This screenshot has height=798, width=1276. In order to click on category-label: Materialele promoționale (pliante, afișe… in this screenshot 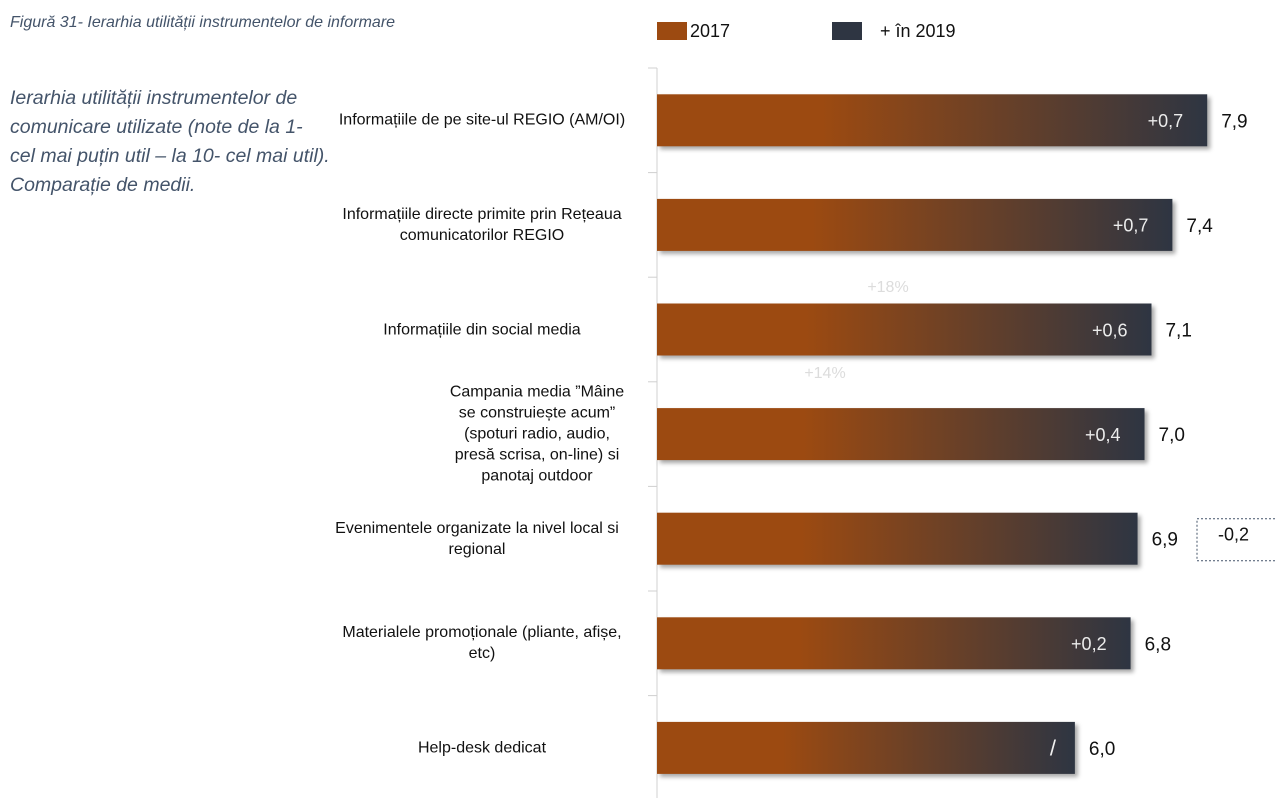, I will do `click(482, 643)`.